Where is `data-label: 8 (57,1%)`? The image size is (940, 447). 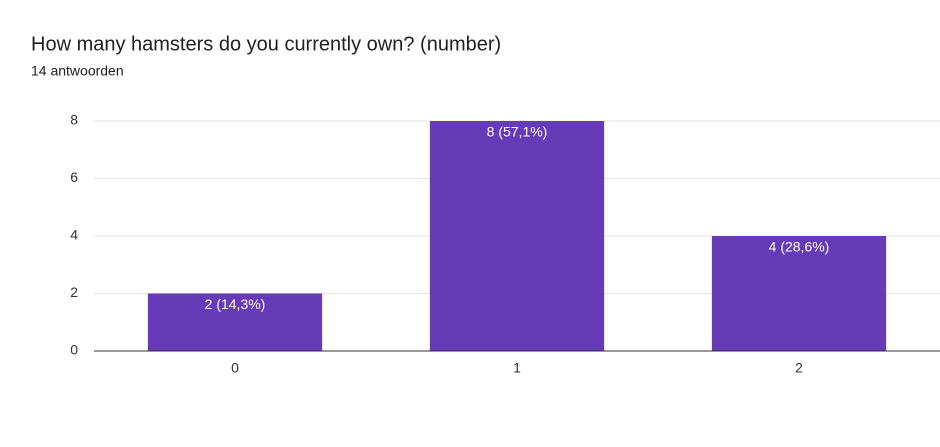
data-label: 8 (57,1%) is located at coordinates (517, 132).